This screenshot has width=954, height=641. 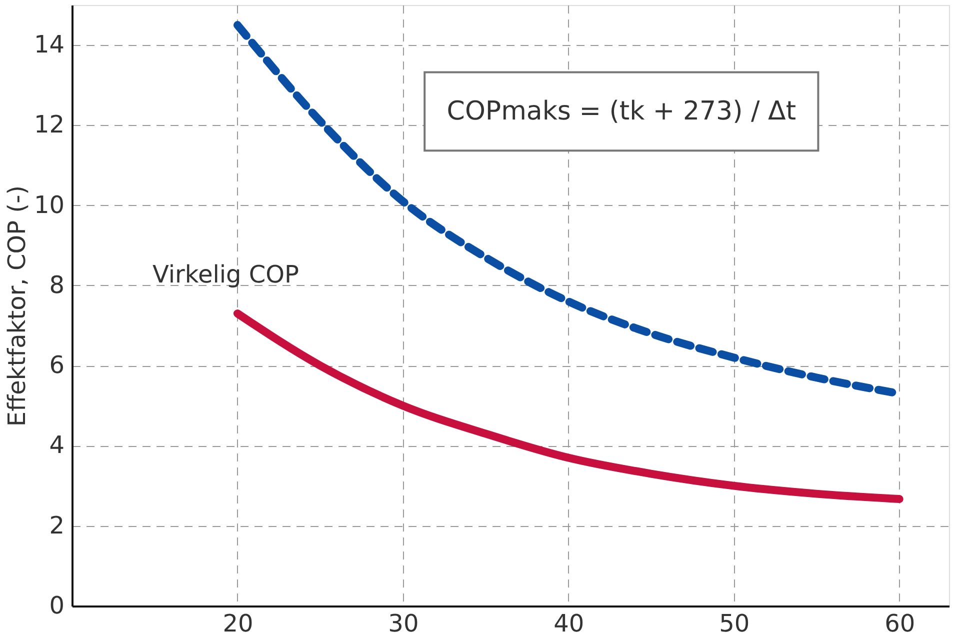 What do you see at coordinates (569, 624) in the screenshot?
I see `x-tick-label: 40` at bounding box center [569, 624].